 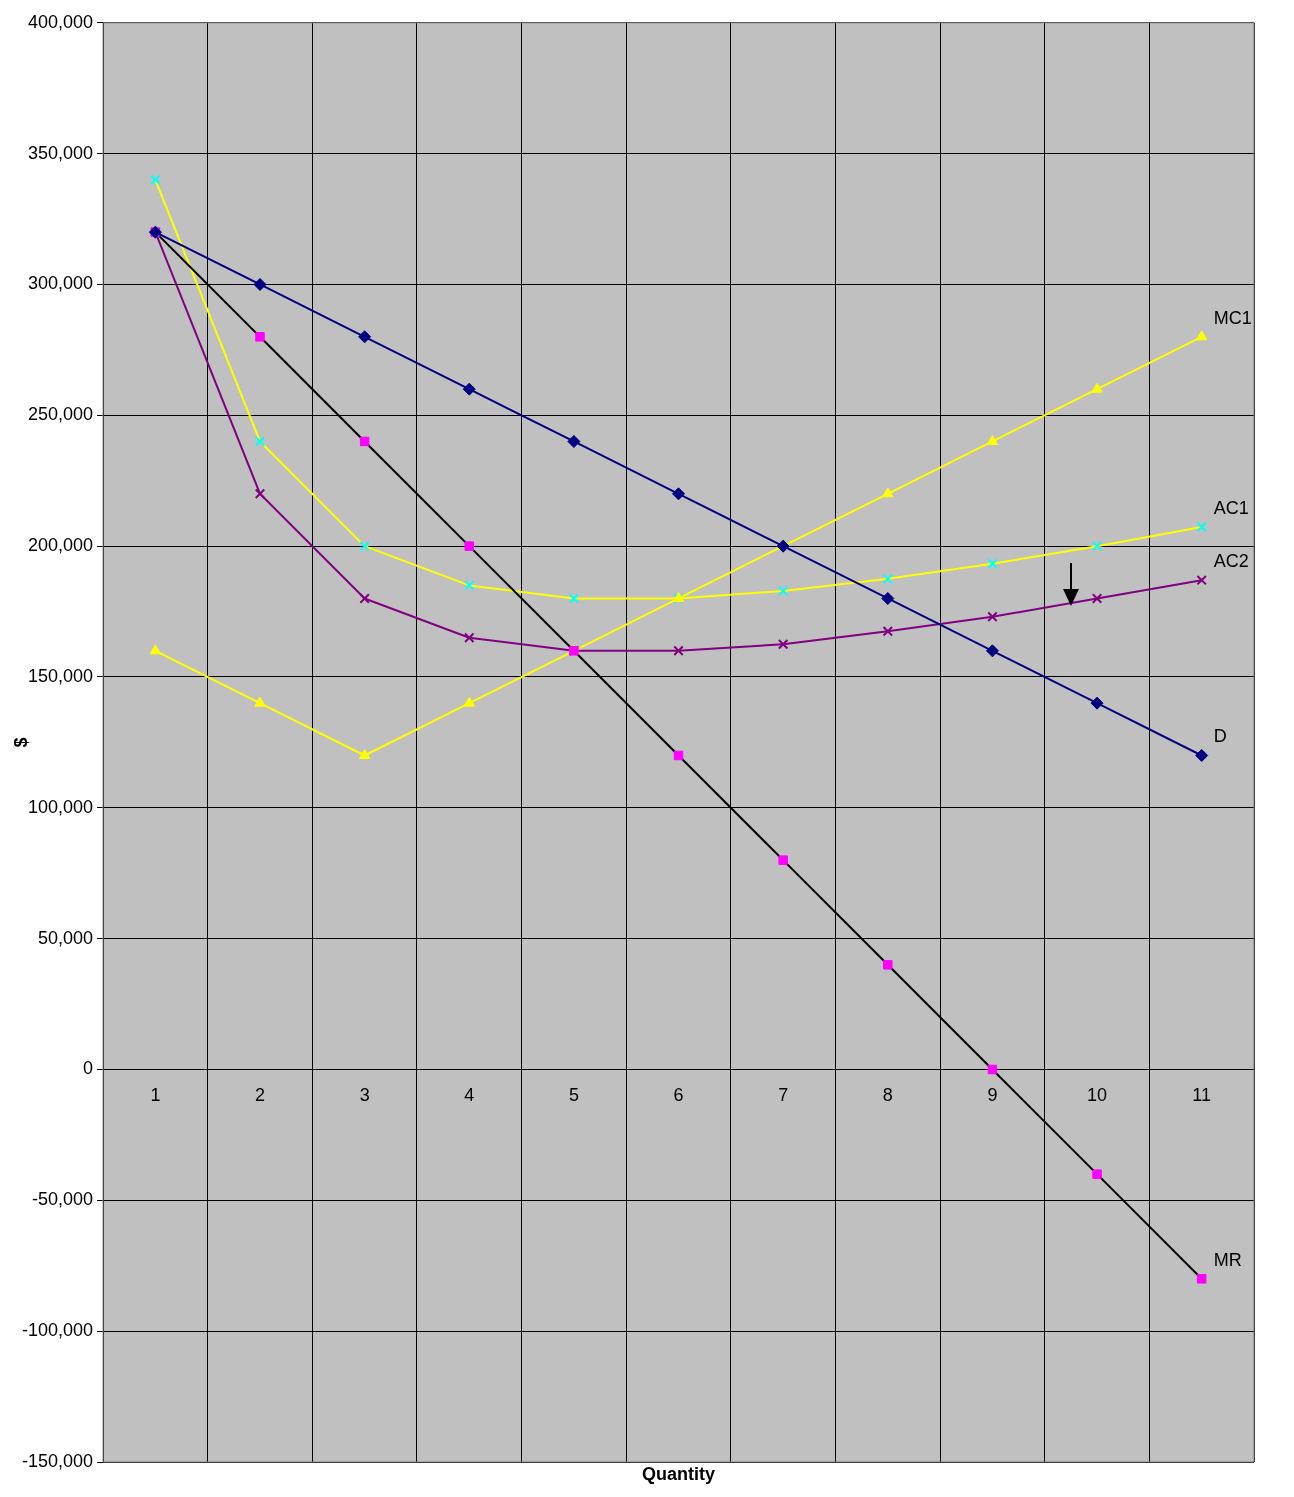 I want to click on y-axis-title: $, so click(x=20, y=742).